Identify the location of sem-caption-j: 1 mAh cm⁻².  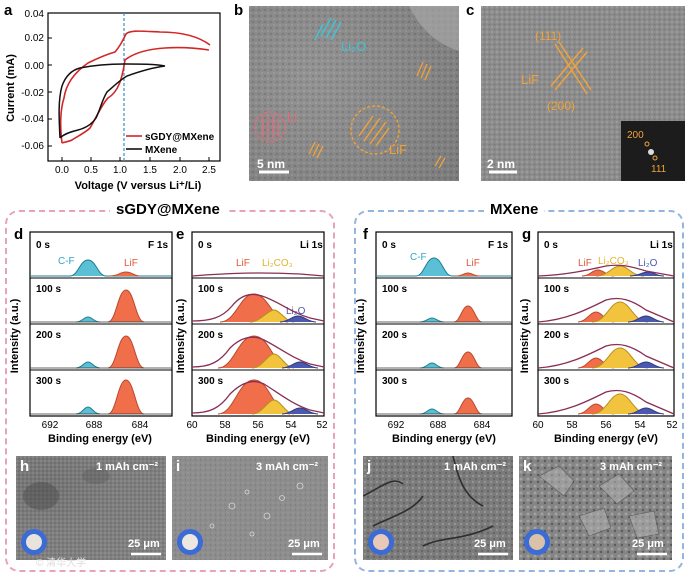
(475, 467).